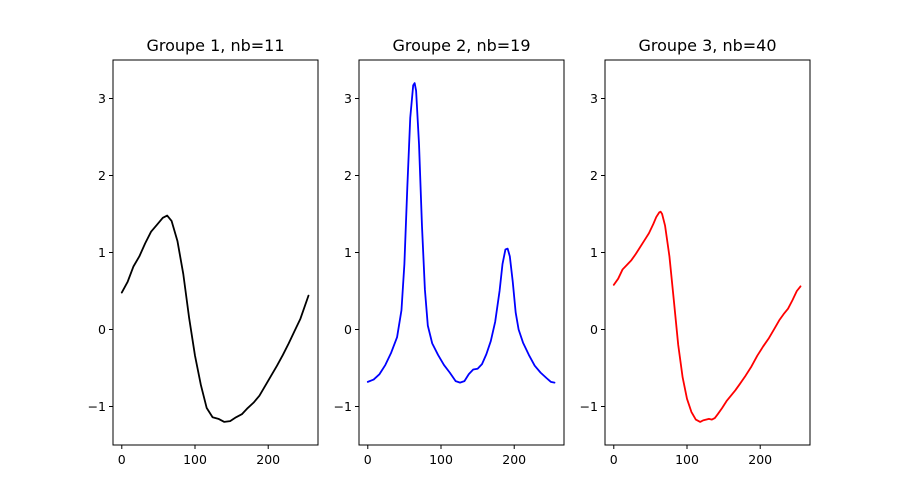 The width and height of the screenshot is (900, 500). I want to click on subplot-title: Groupe 1, nb=11, so click(215, 45).